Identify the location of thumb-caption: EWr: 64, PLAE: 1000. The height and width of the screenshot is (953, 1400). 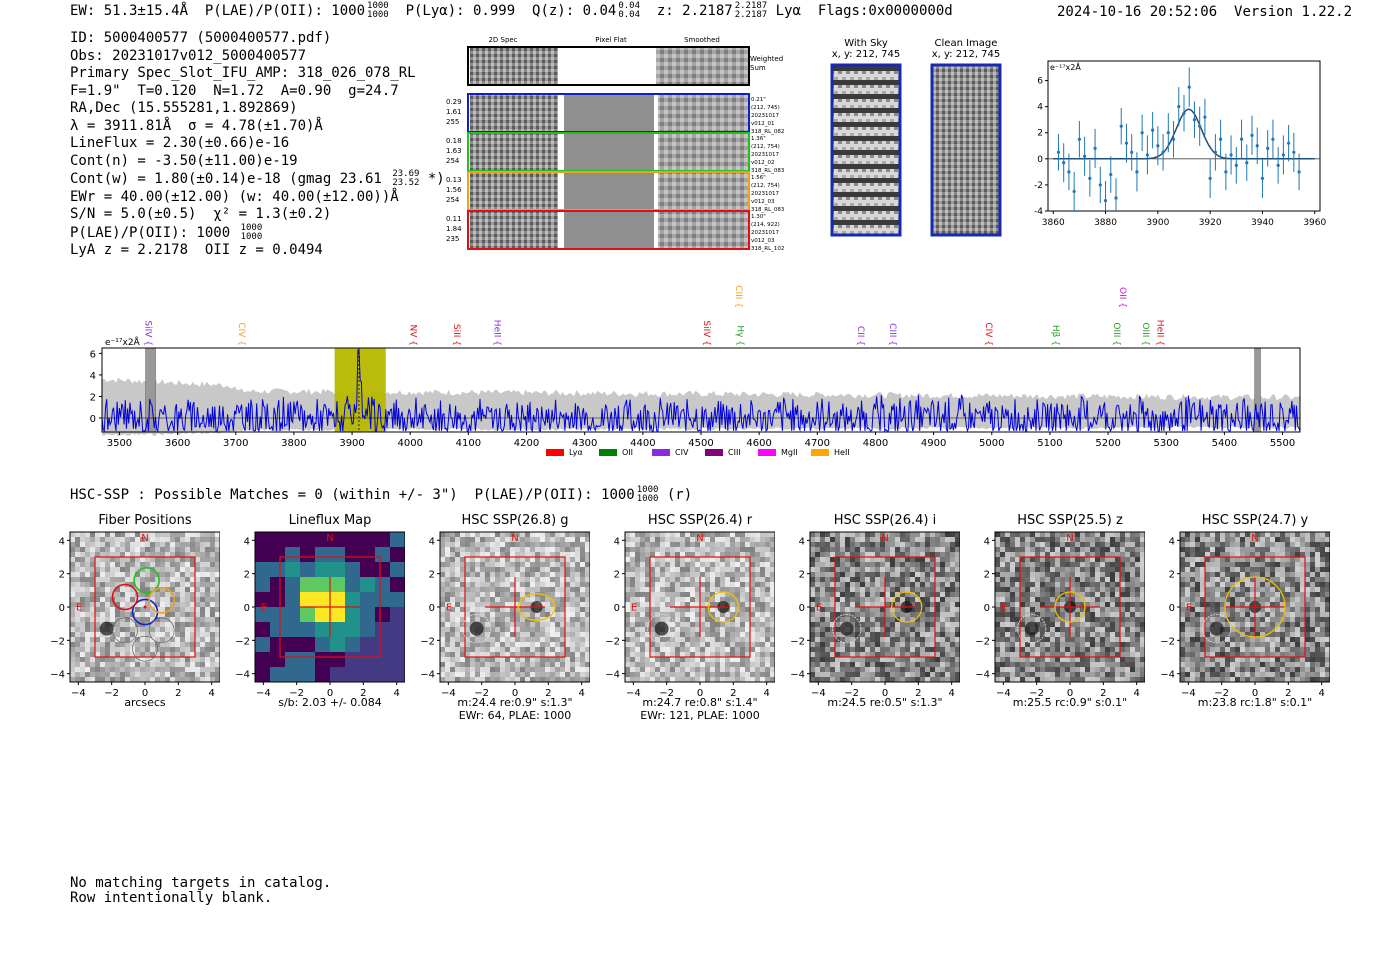
(515, 715).